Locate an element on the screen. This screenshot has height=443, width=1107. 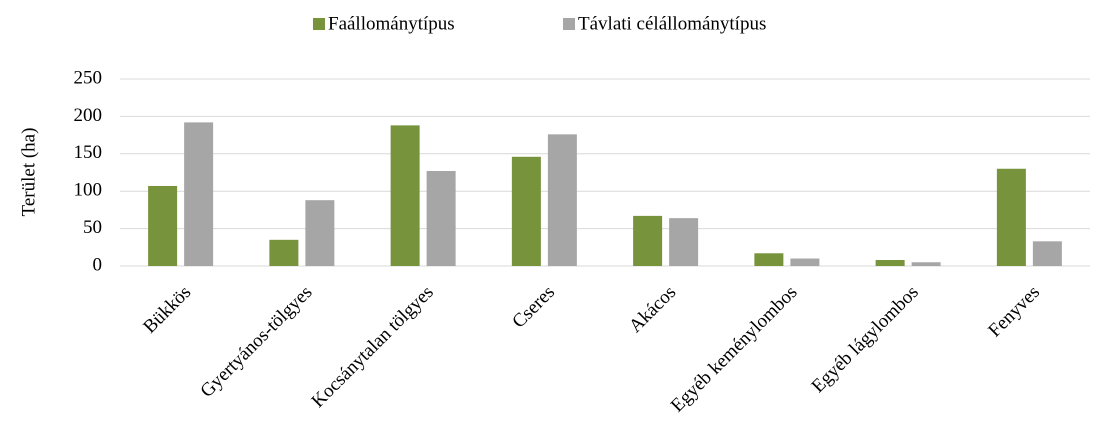
x-tick-label: Cseres is located at coordinates (533, 307).